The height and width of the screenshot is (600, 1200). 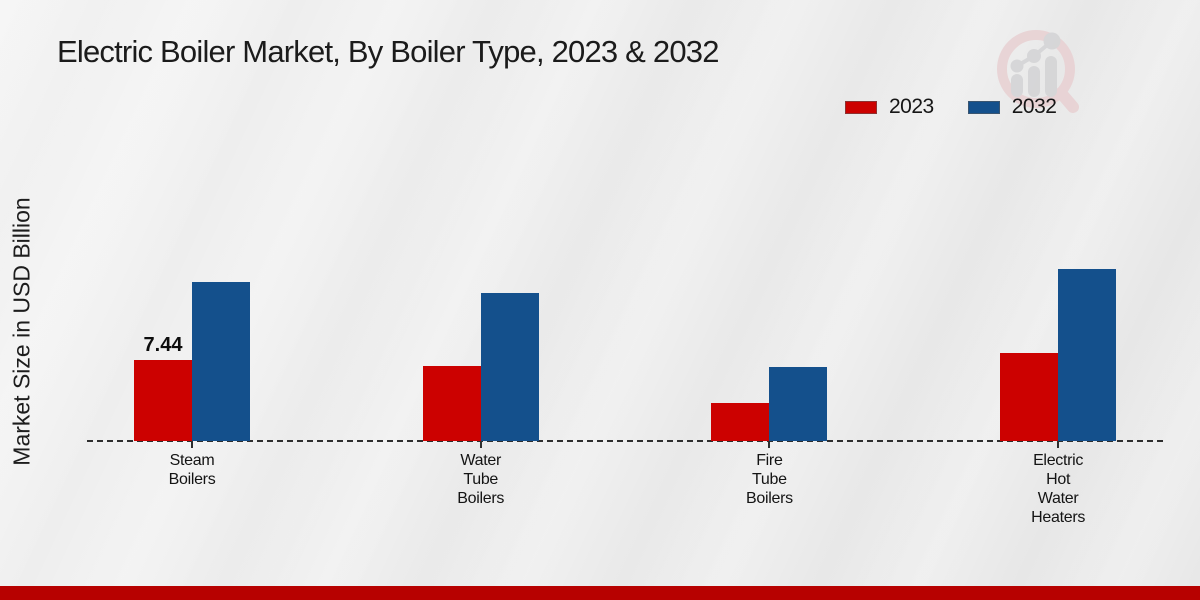 What do you see at coordinates (911, 106) in the screenshot?
I see `legend-label-2023: 2023` at bounding box center [911, 106].